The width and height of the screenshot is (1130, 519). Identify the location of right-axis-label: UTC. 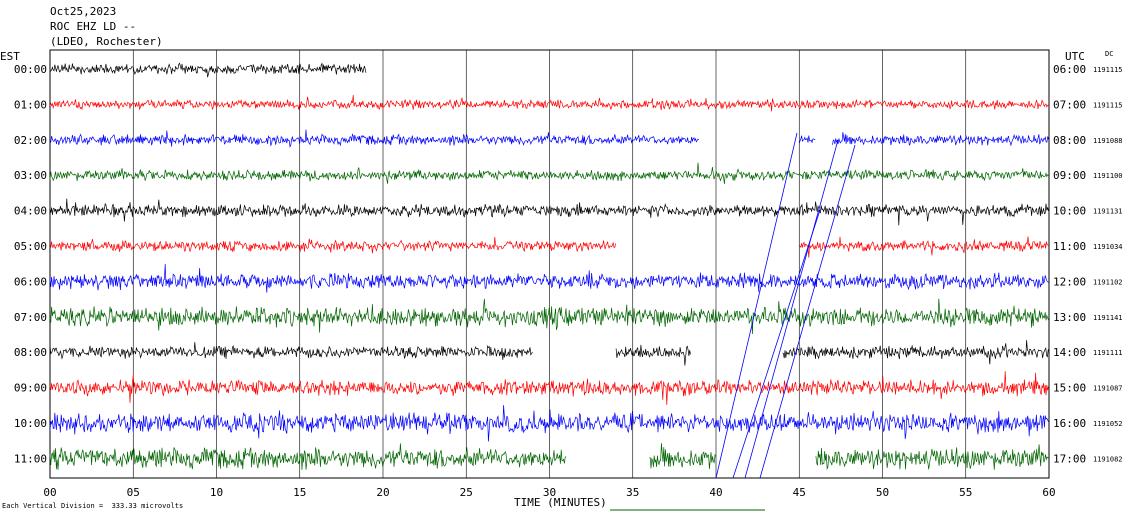
(1075, 56).